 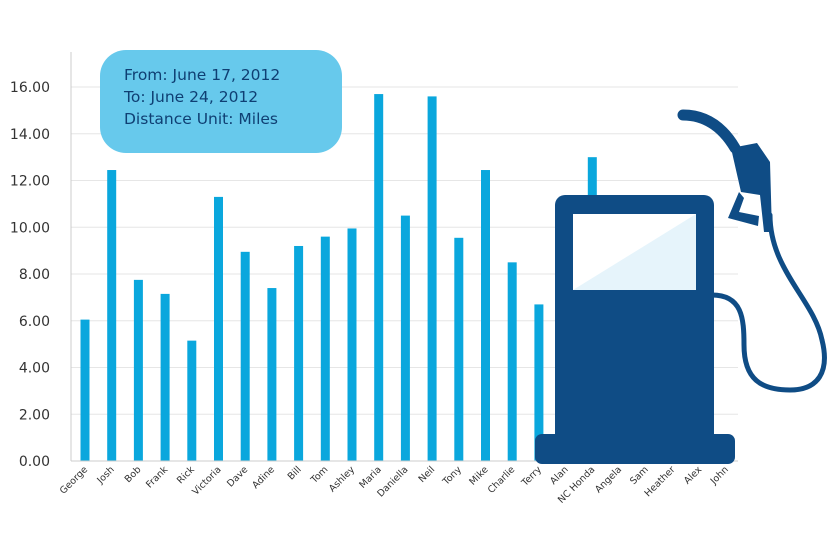 What do you see at coordinates (559, 475) in the screenshot?
I see `x-tick-label: Alan` at bounding box center [559, 475].